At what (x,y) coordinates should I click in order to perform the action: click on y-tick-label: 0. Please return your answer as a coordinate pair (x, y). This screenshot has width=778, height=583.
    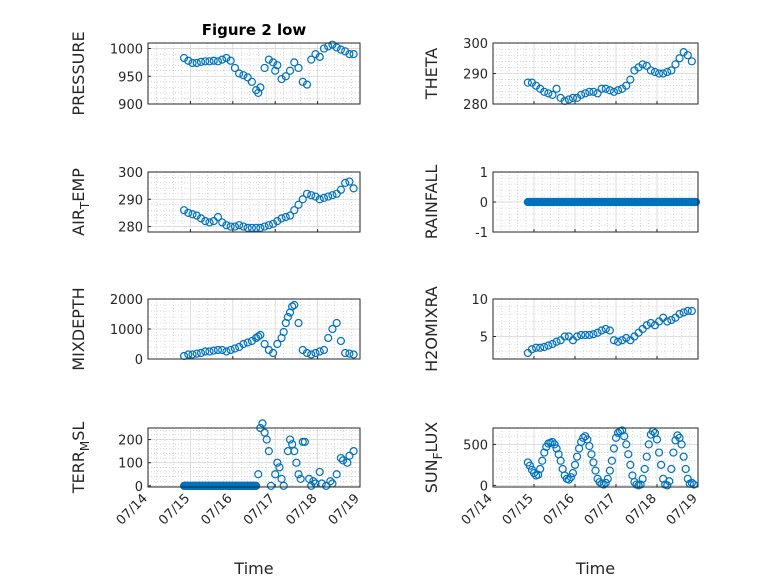
    Looking at the image, I should click on (484, 203).